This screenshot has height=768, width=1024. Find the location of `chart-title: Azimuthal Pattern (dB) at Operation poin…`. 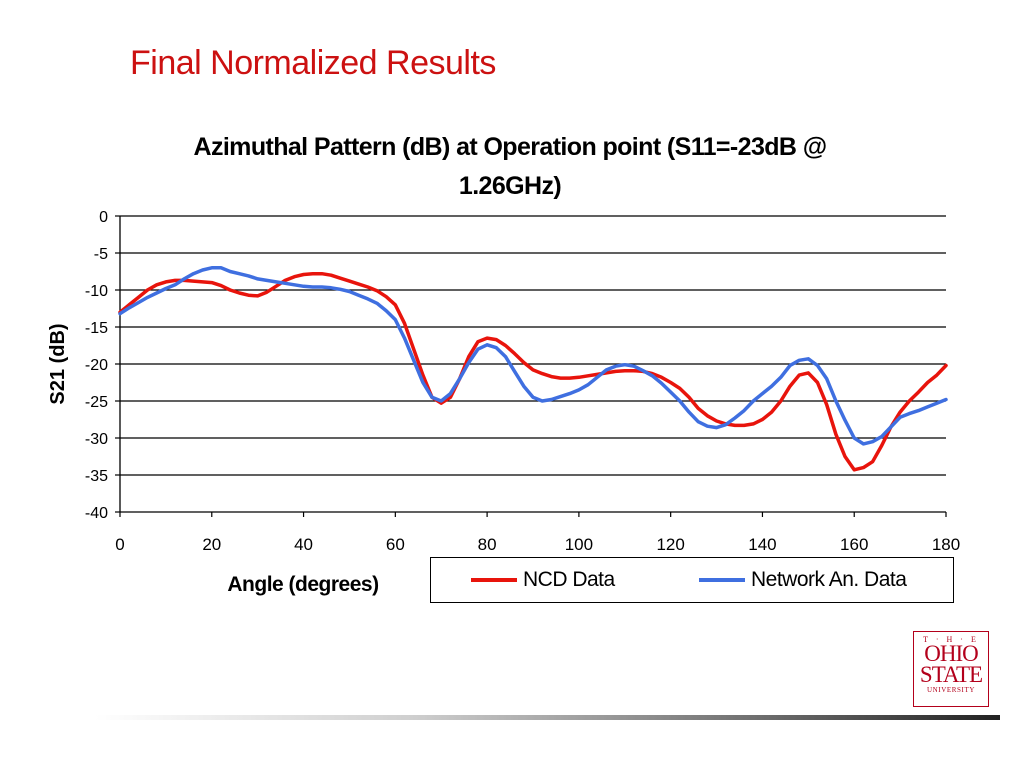

chart-title: Azimuthal Pattern (dB) at Operation poin… is located at coordinates (510, 167).